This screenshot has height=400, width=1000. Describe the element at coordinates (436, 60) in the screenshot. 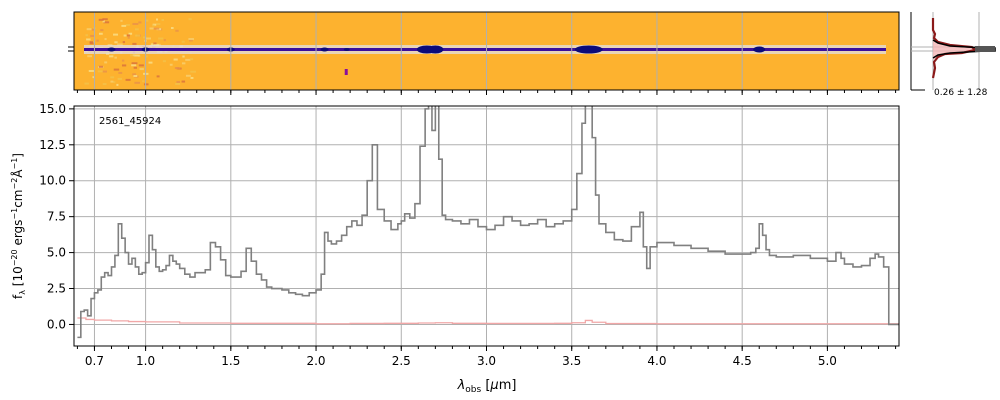

I see `spectrum-2d-features` at that location.